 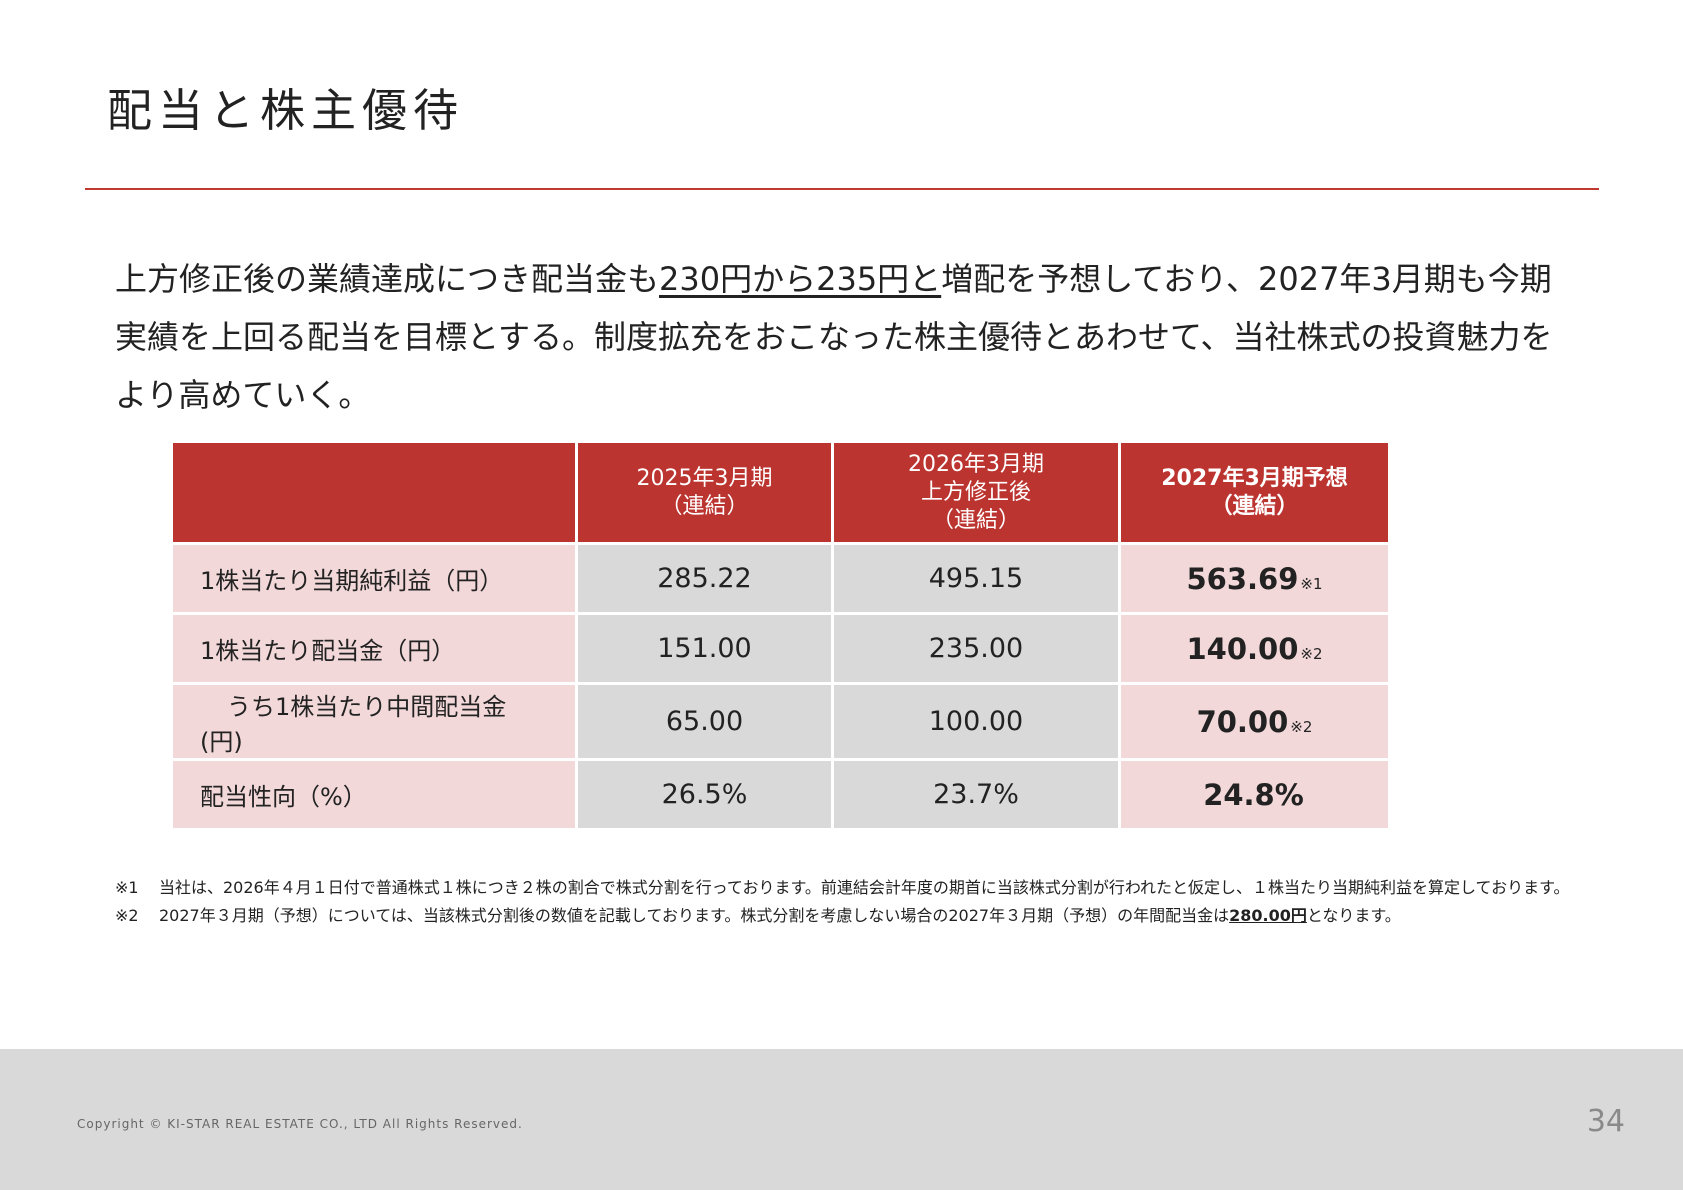 I want to click on forecast-value: 24.8%, so click(x=1253, y=794).